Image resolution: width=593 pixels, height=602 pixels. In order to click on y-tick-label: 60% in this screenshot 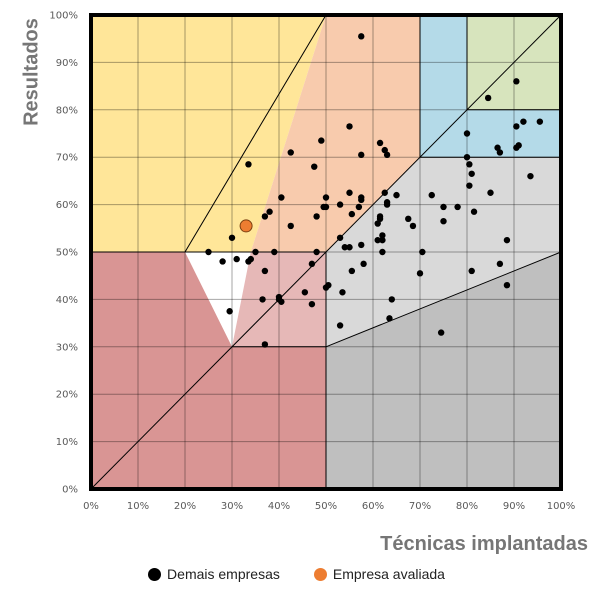, I will do `click(67, 205)`.